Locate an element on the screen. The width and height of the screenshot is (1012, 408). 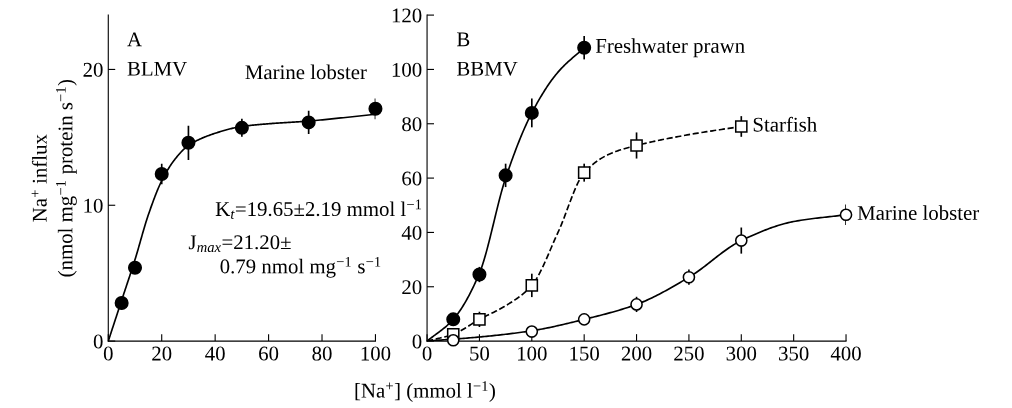
x-tick-label: 60 is located at coordinates (269, 353).